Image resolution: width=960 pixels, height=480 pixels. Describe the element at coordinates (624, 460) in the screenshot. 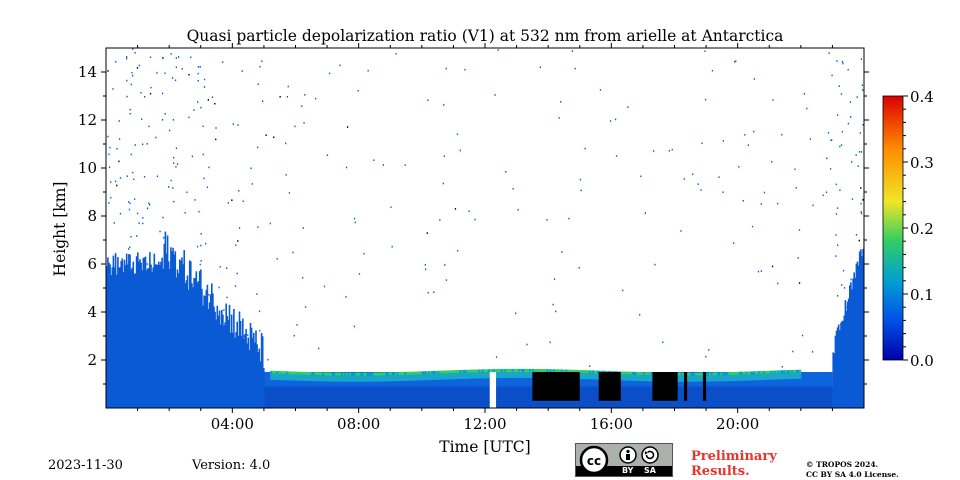

I see `cc-license-badge: cc BY SA` at that location.